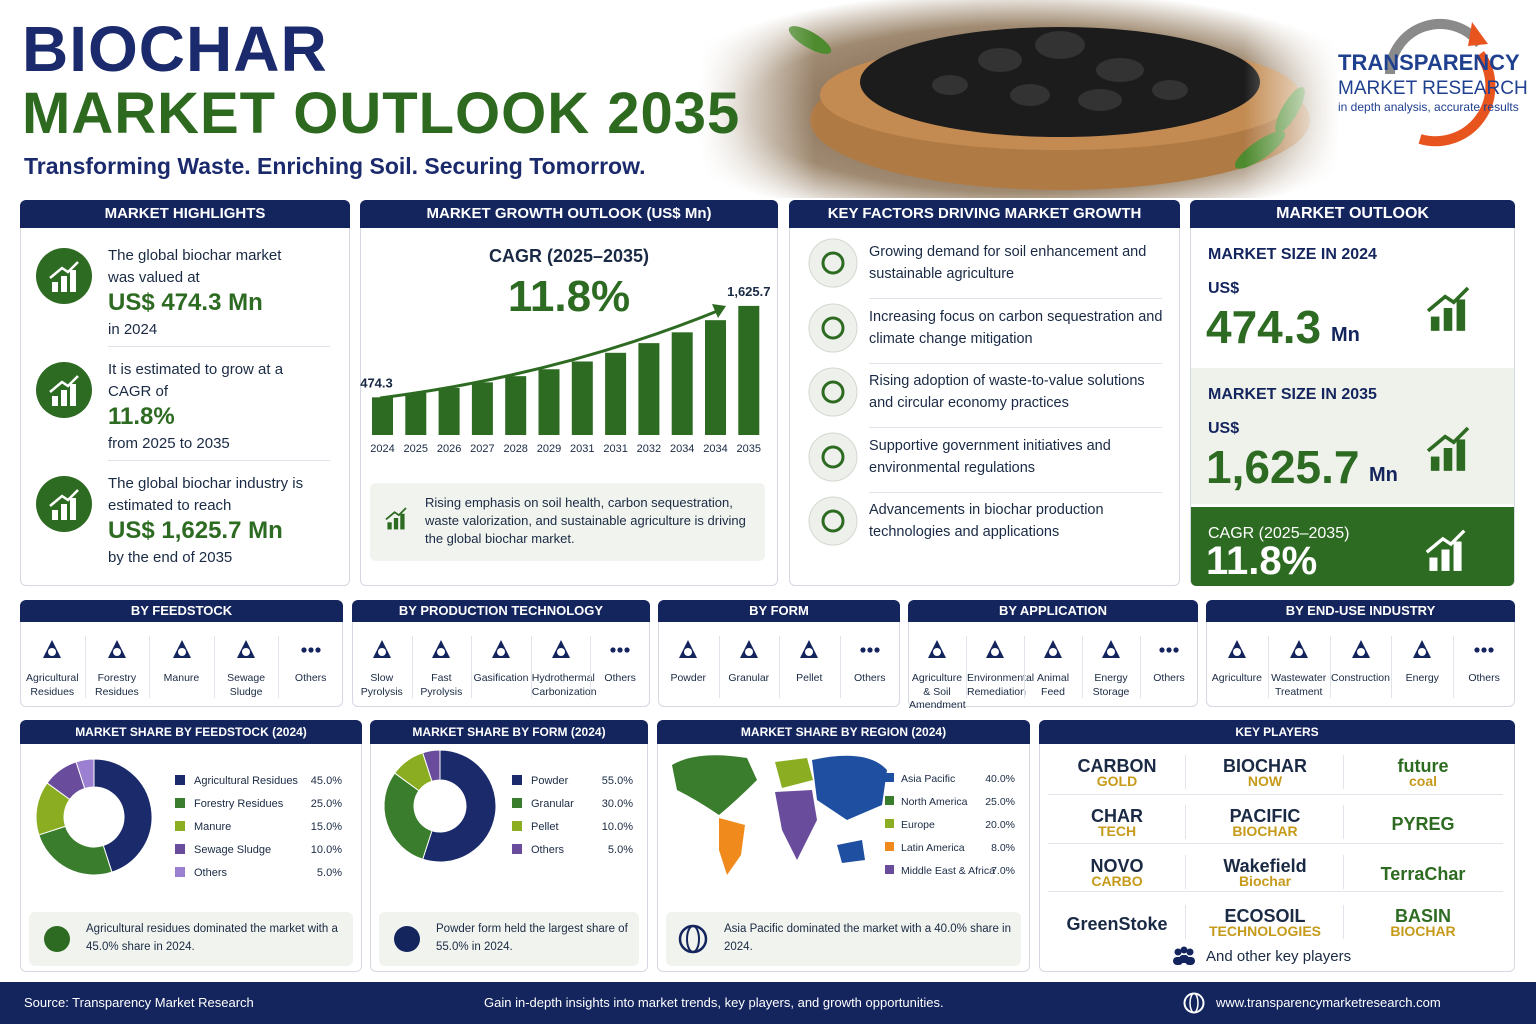  I want to click on note-icon, so click(693, 939).